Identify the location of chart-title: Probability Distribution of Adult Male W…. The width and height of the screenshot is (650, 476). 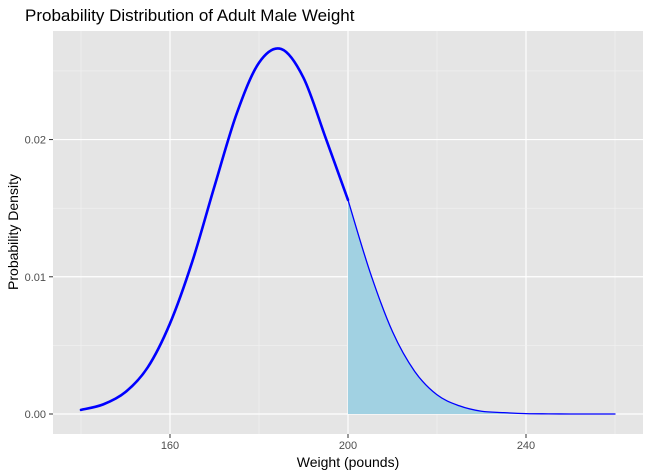
(190, 15).